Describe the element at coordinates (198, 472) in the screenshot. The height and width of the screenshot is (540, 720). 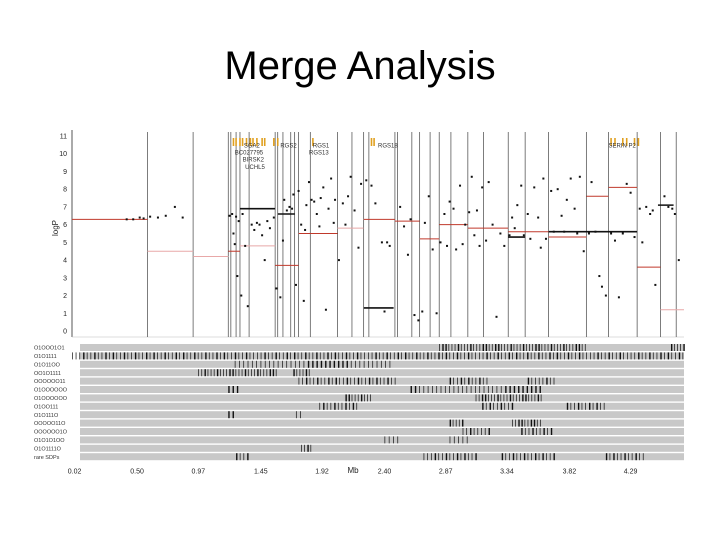
I see `x-tick-label: 0.97` at that location.